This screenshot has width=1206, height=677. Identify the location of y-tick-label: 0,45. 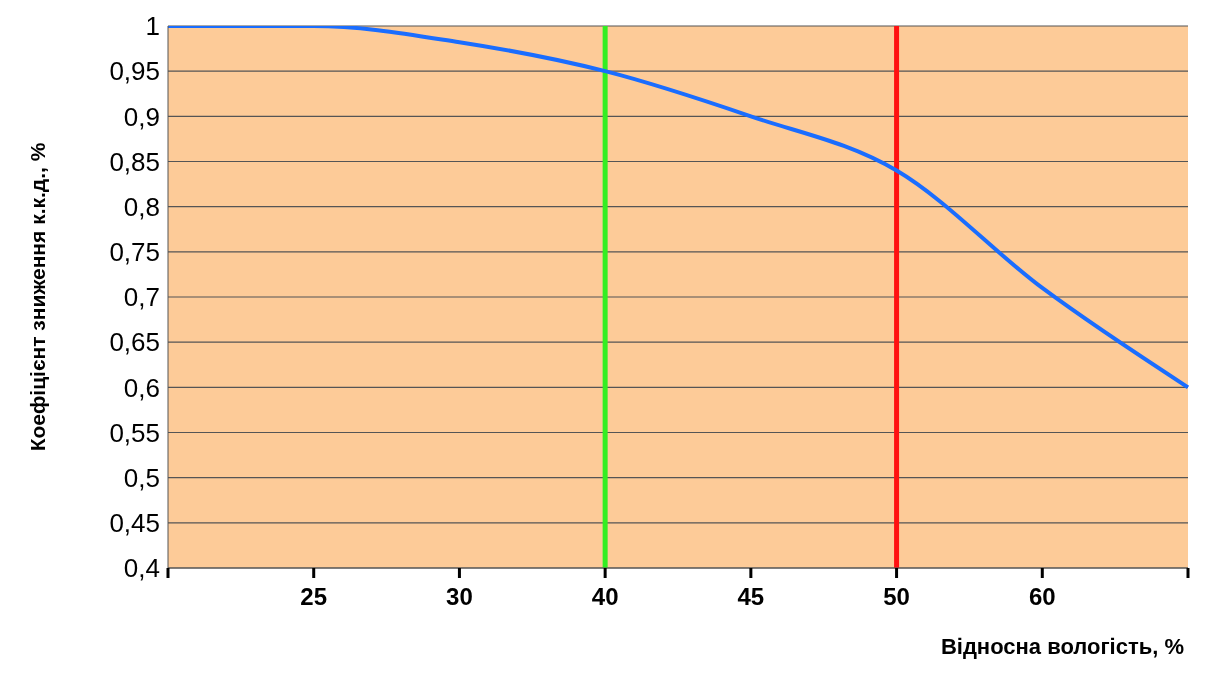
(134, 523).